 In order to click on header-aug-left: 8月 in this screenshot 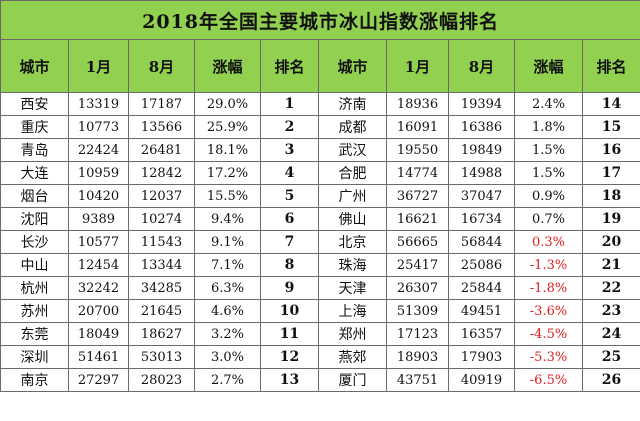, I will do `click(161, 66)`.